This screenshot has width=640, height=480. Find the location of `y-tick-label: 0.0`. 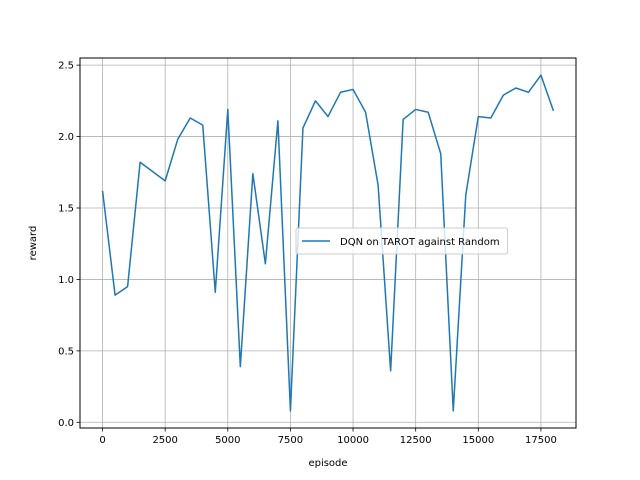

y-tick-label: 0.0 is located at coordinates (66, 423).